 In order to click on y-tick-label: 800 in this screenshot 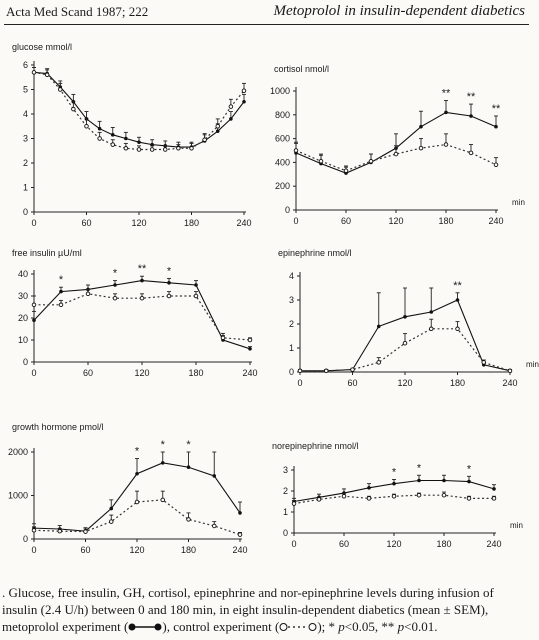, I will do `click(282, 115)`.